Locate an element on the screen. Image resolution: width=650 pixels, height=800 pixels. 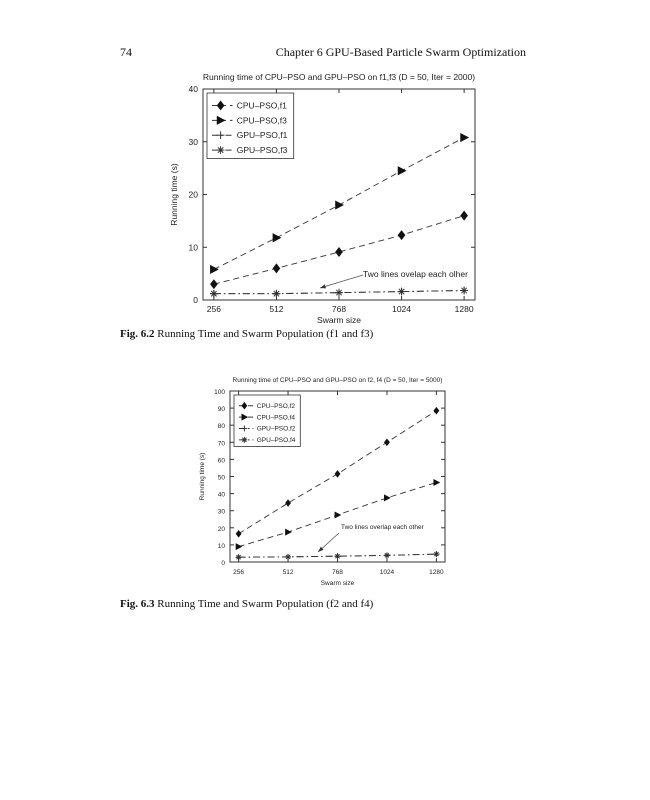
y-tick-label: 80 is located at coordinates (222, 426).